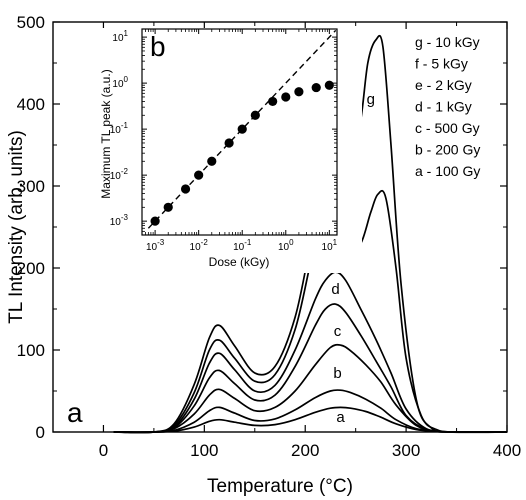 Image resolution: width=526 pixels, height=500 pixels. I want to click on panel-label-a: a, so click(75, 412).